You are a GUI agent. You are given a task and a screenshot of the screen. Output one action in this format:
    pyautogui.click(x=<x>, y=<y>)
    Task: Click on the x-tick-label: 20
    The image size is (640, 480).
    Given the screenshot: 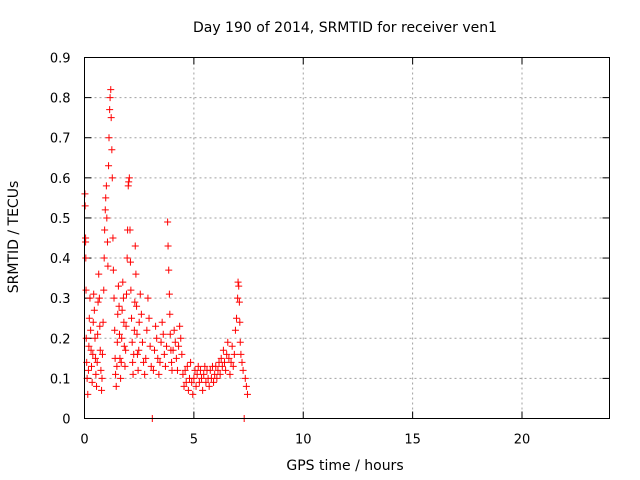 What is the action you would take?
    pyautogui.click(x=522, y=440)
    